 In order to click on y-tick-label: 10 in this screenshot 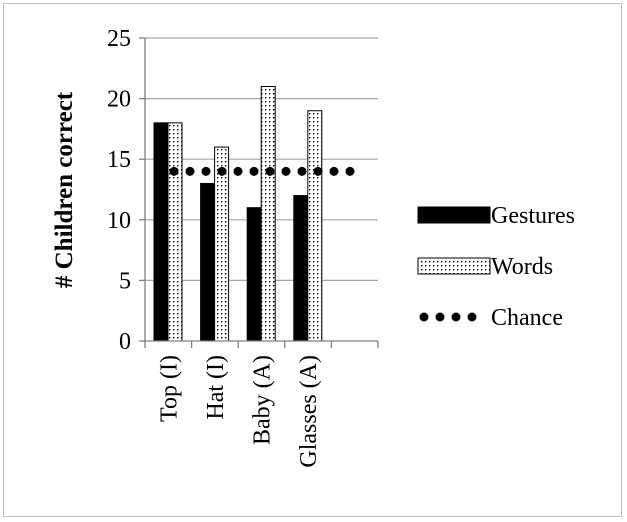, I will do `click(119, 221)`.